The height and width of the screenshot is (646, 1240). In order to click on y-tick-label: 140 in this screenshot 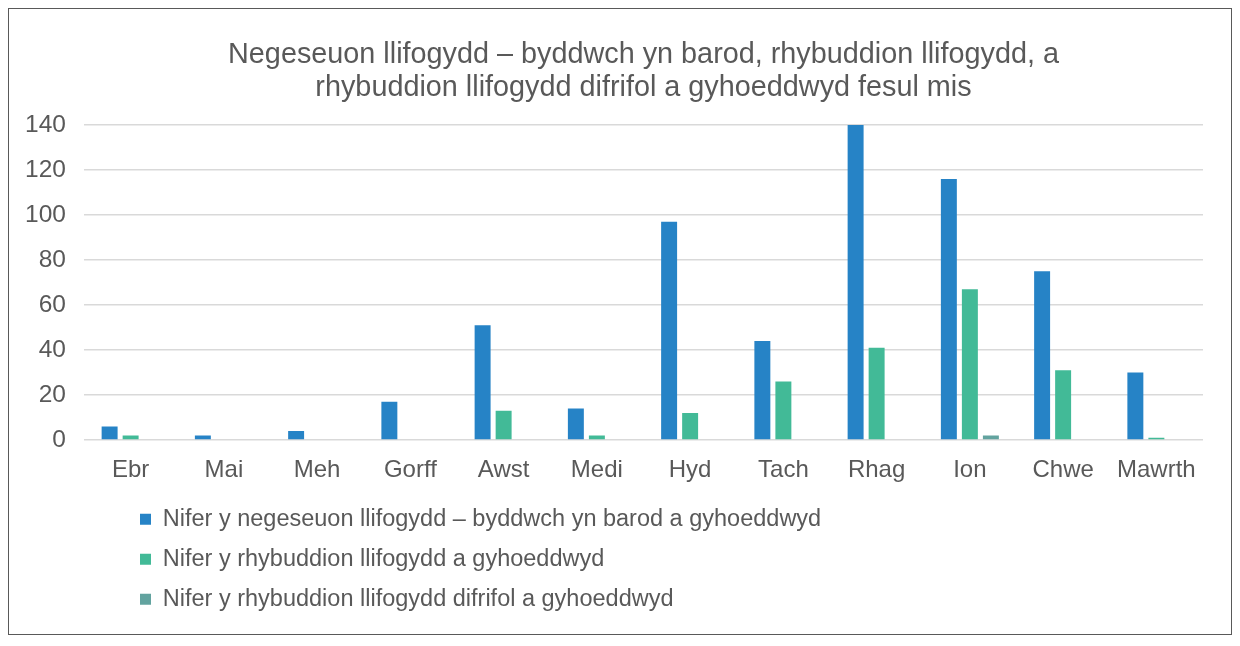, I will do `click(45, 123)`.